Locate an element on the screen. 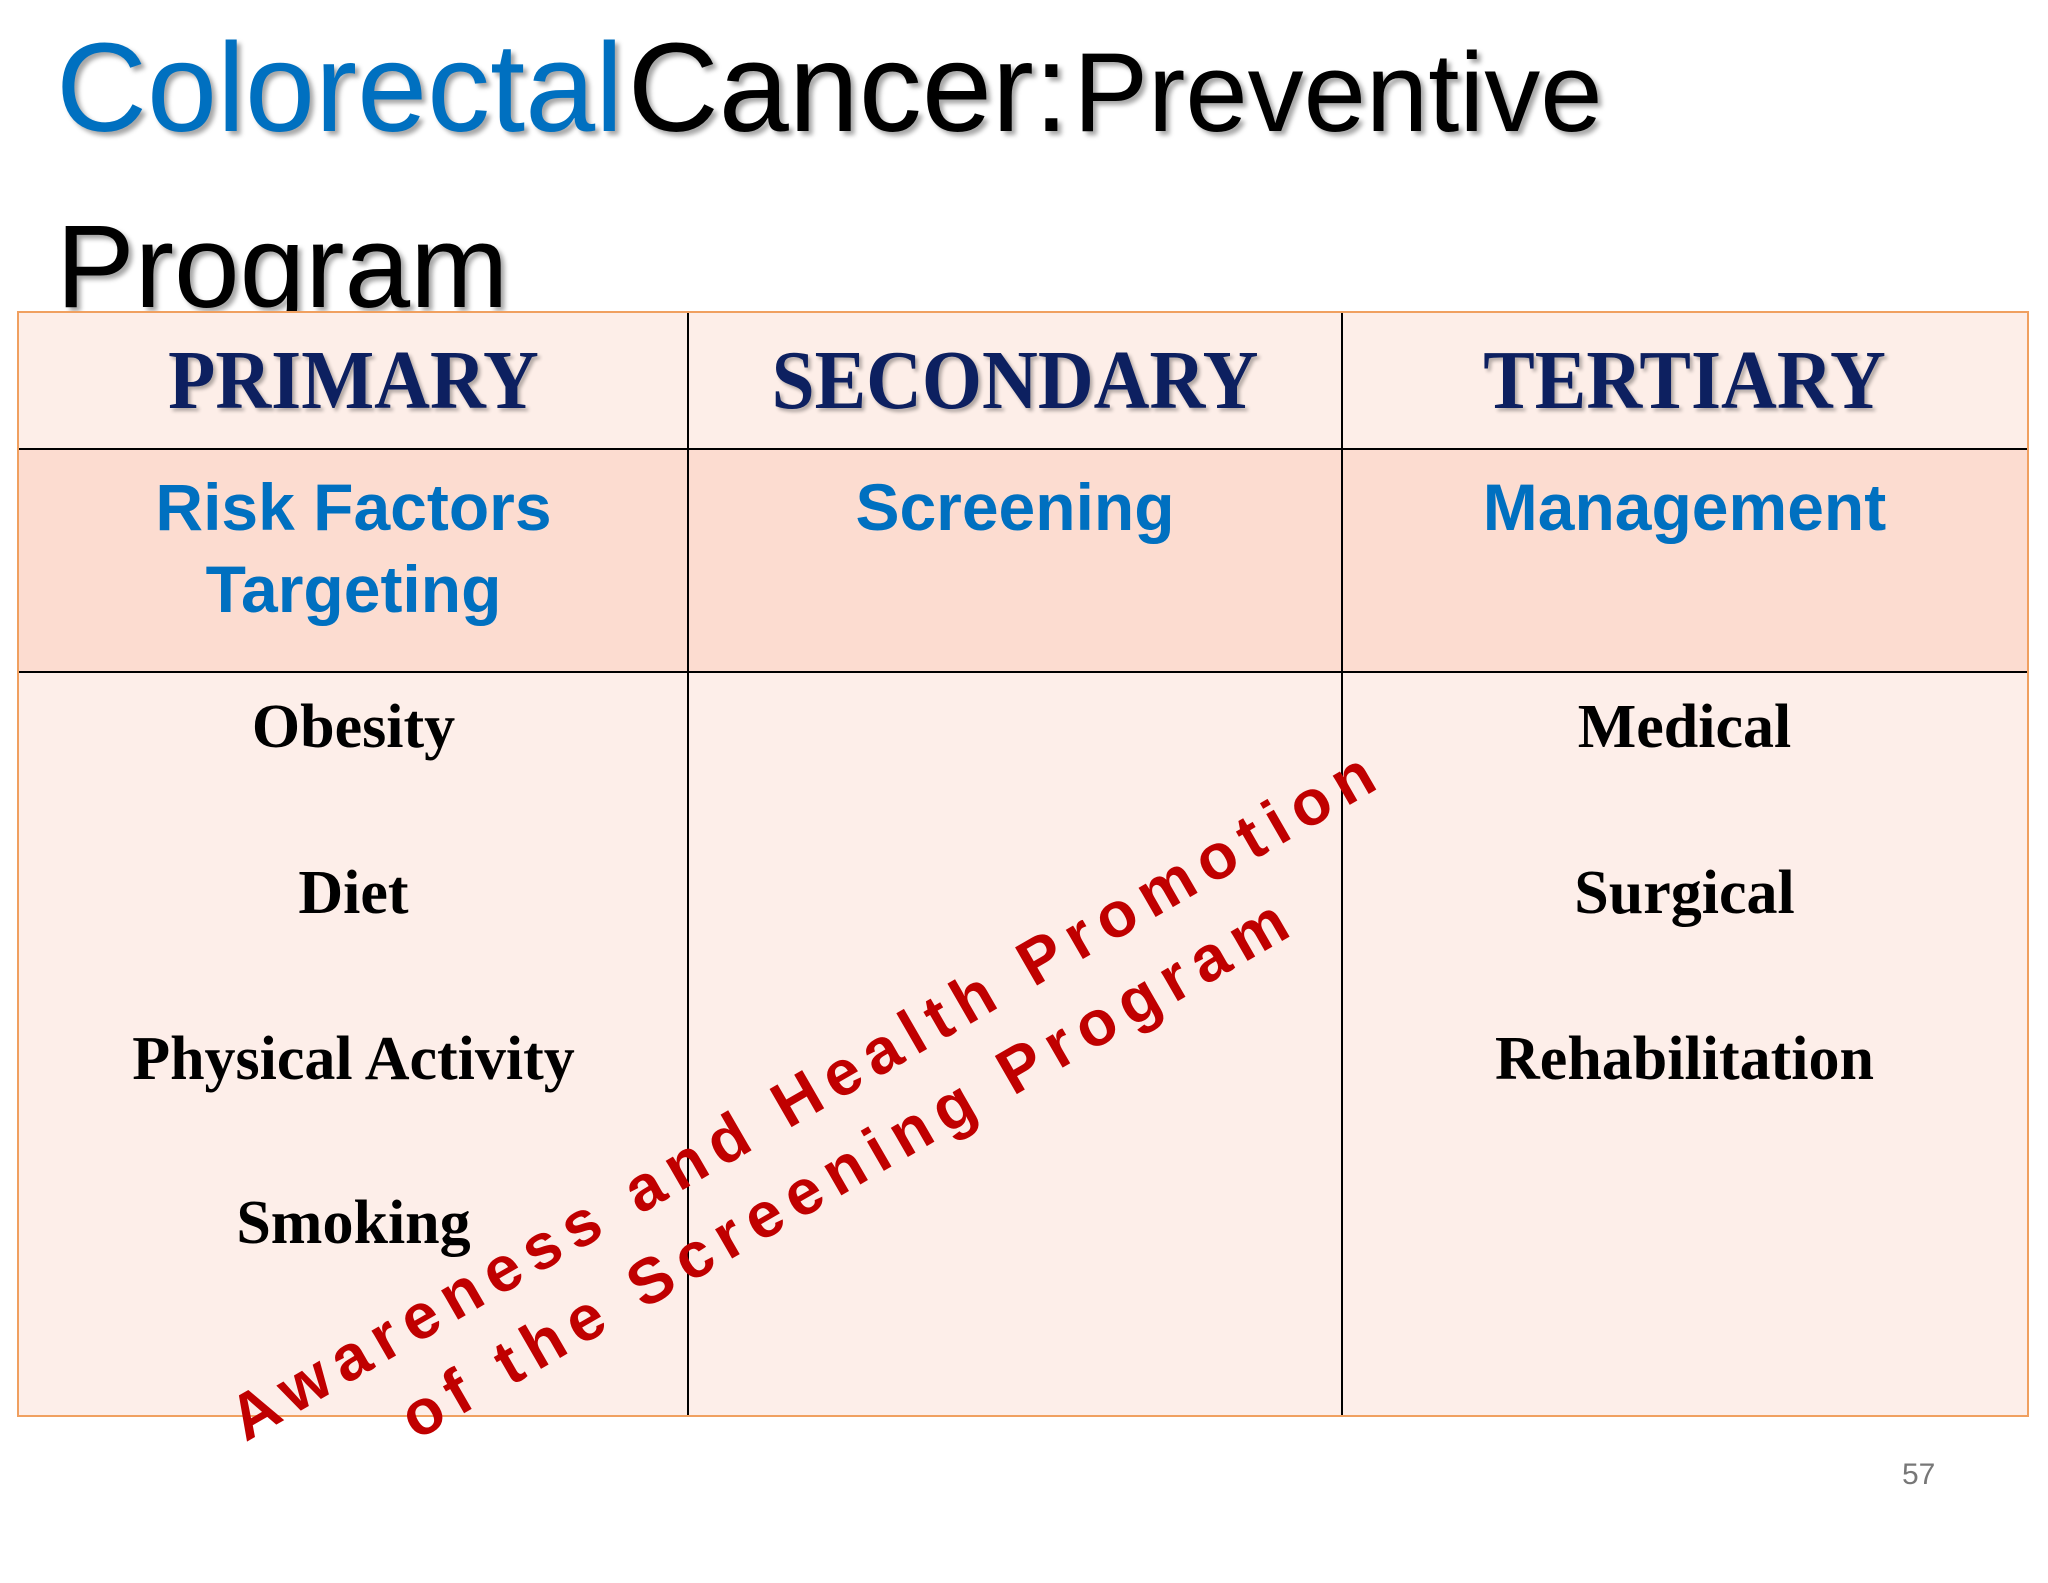 The image size is (2048, 1583). header-row: PRIMARY SECONDARY TERTIARY is located at coordinates (1023, 381).